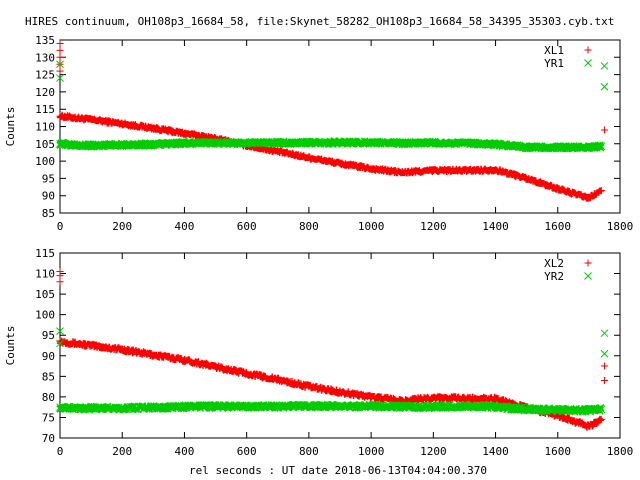 Image resolution: width=640 pixels, height=480 pixels. Describe the element at coordinates (122, 226) in the screenshot. I see `x-tick-label: 200` at that location.